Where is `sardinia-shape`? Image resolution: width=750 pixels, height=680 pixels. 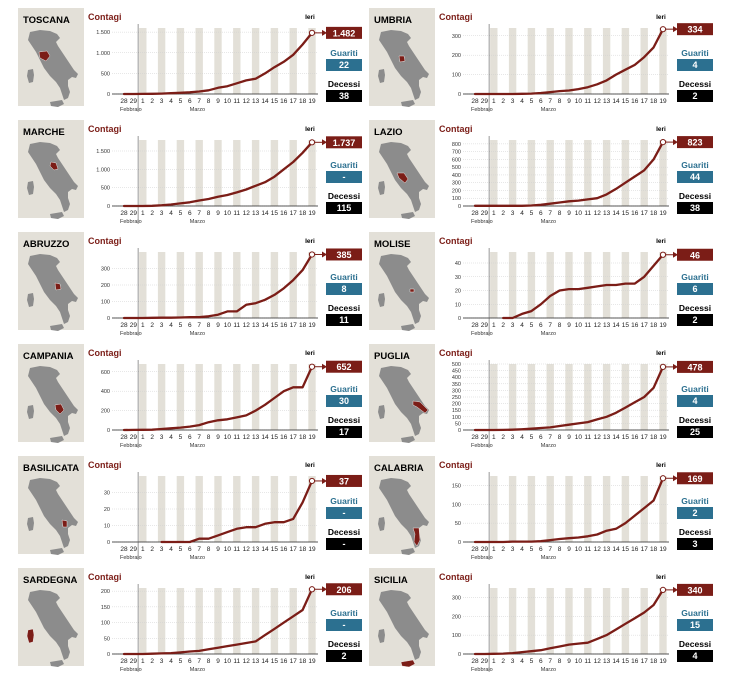
sardinia-shape is located at coordinates (30, 300).